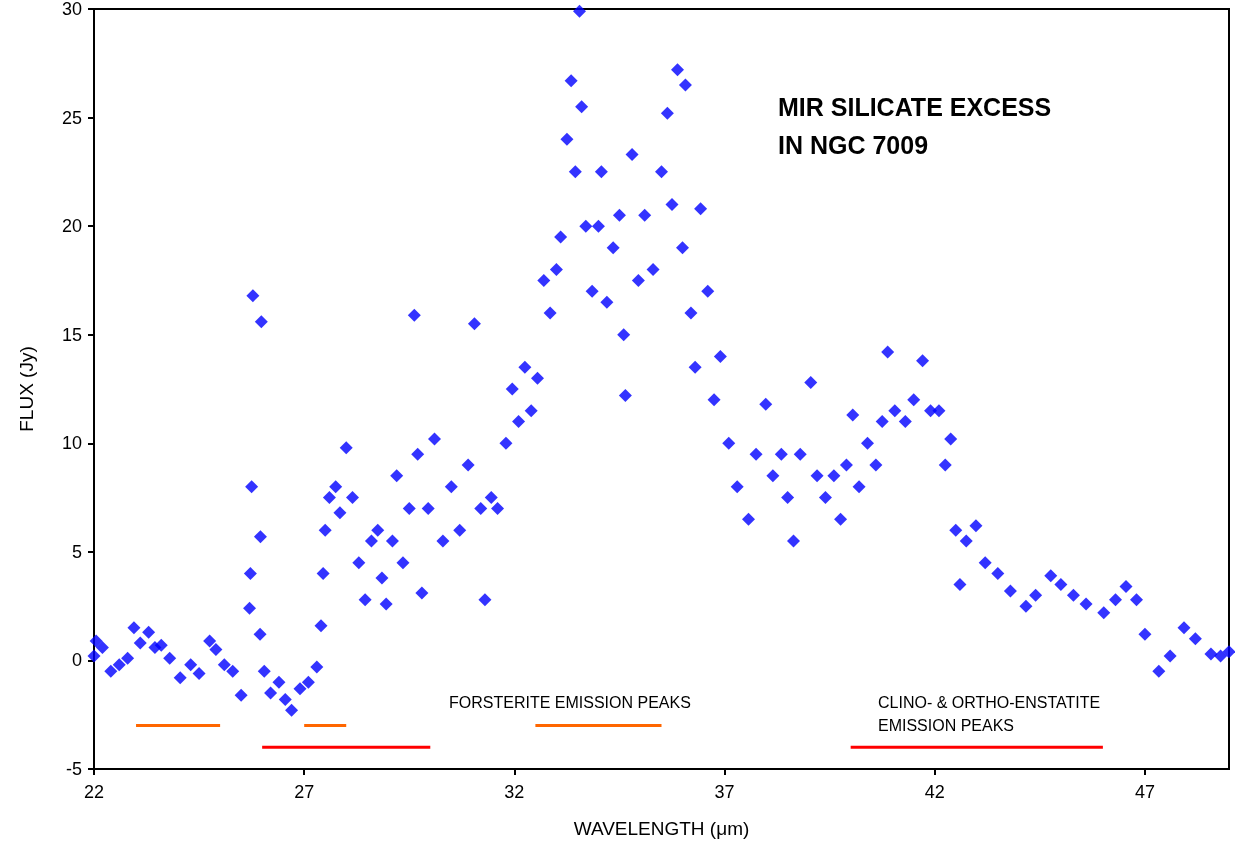 Image resolution: width=1235 pixels, height=867 pixels. I want to click on x-tick-label: 27, so click(304, 792).